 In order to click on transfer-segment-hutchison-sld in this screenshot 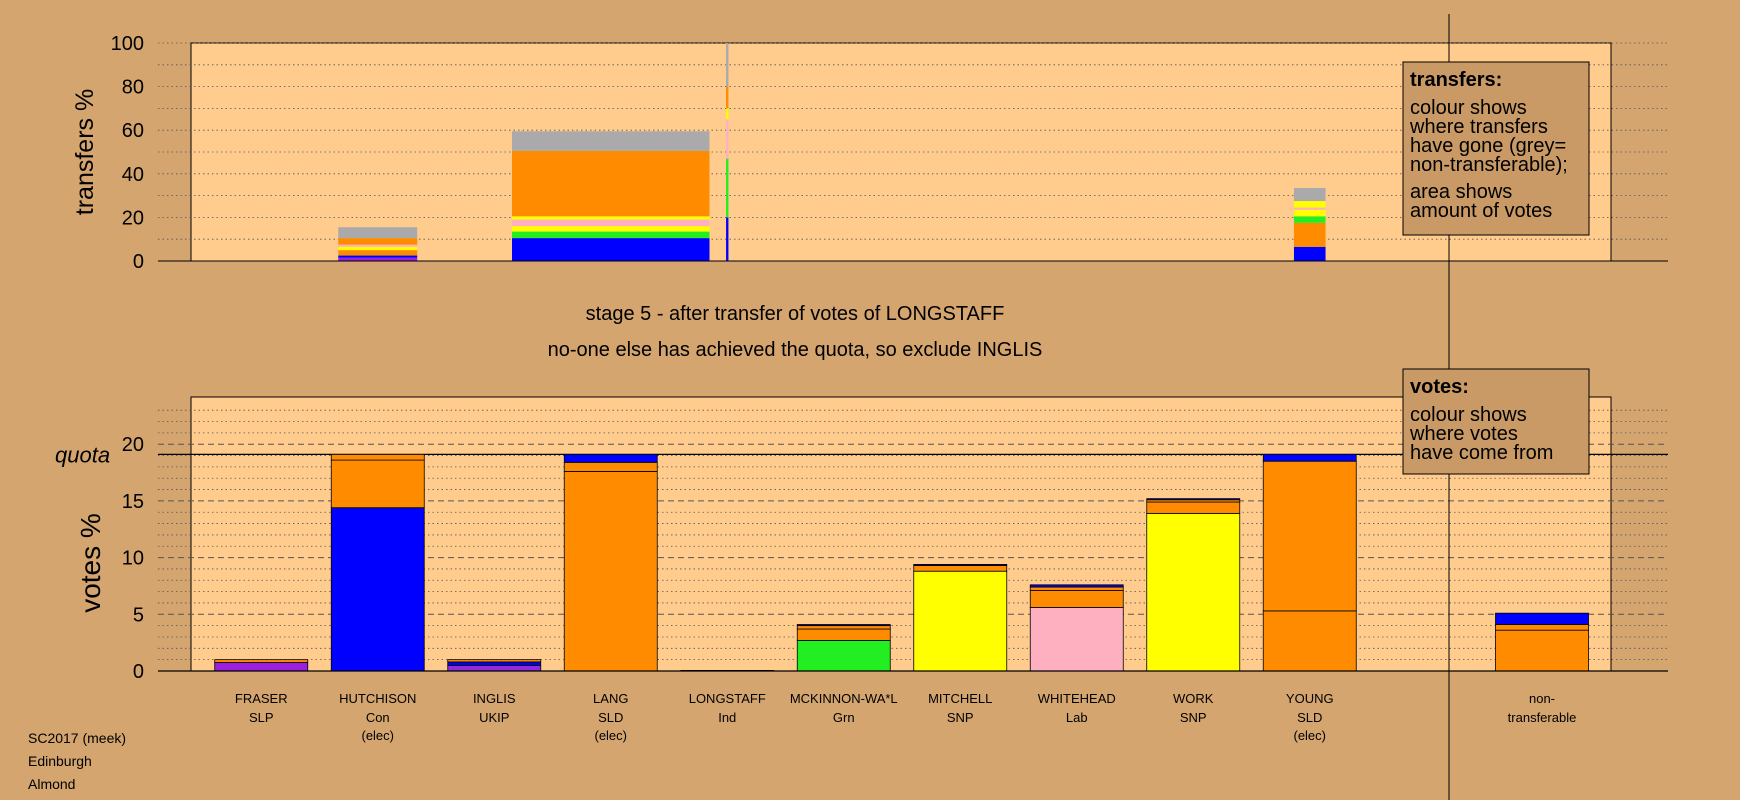, I will do `click(378, 253)`.